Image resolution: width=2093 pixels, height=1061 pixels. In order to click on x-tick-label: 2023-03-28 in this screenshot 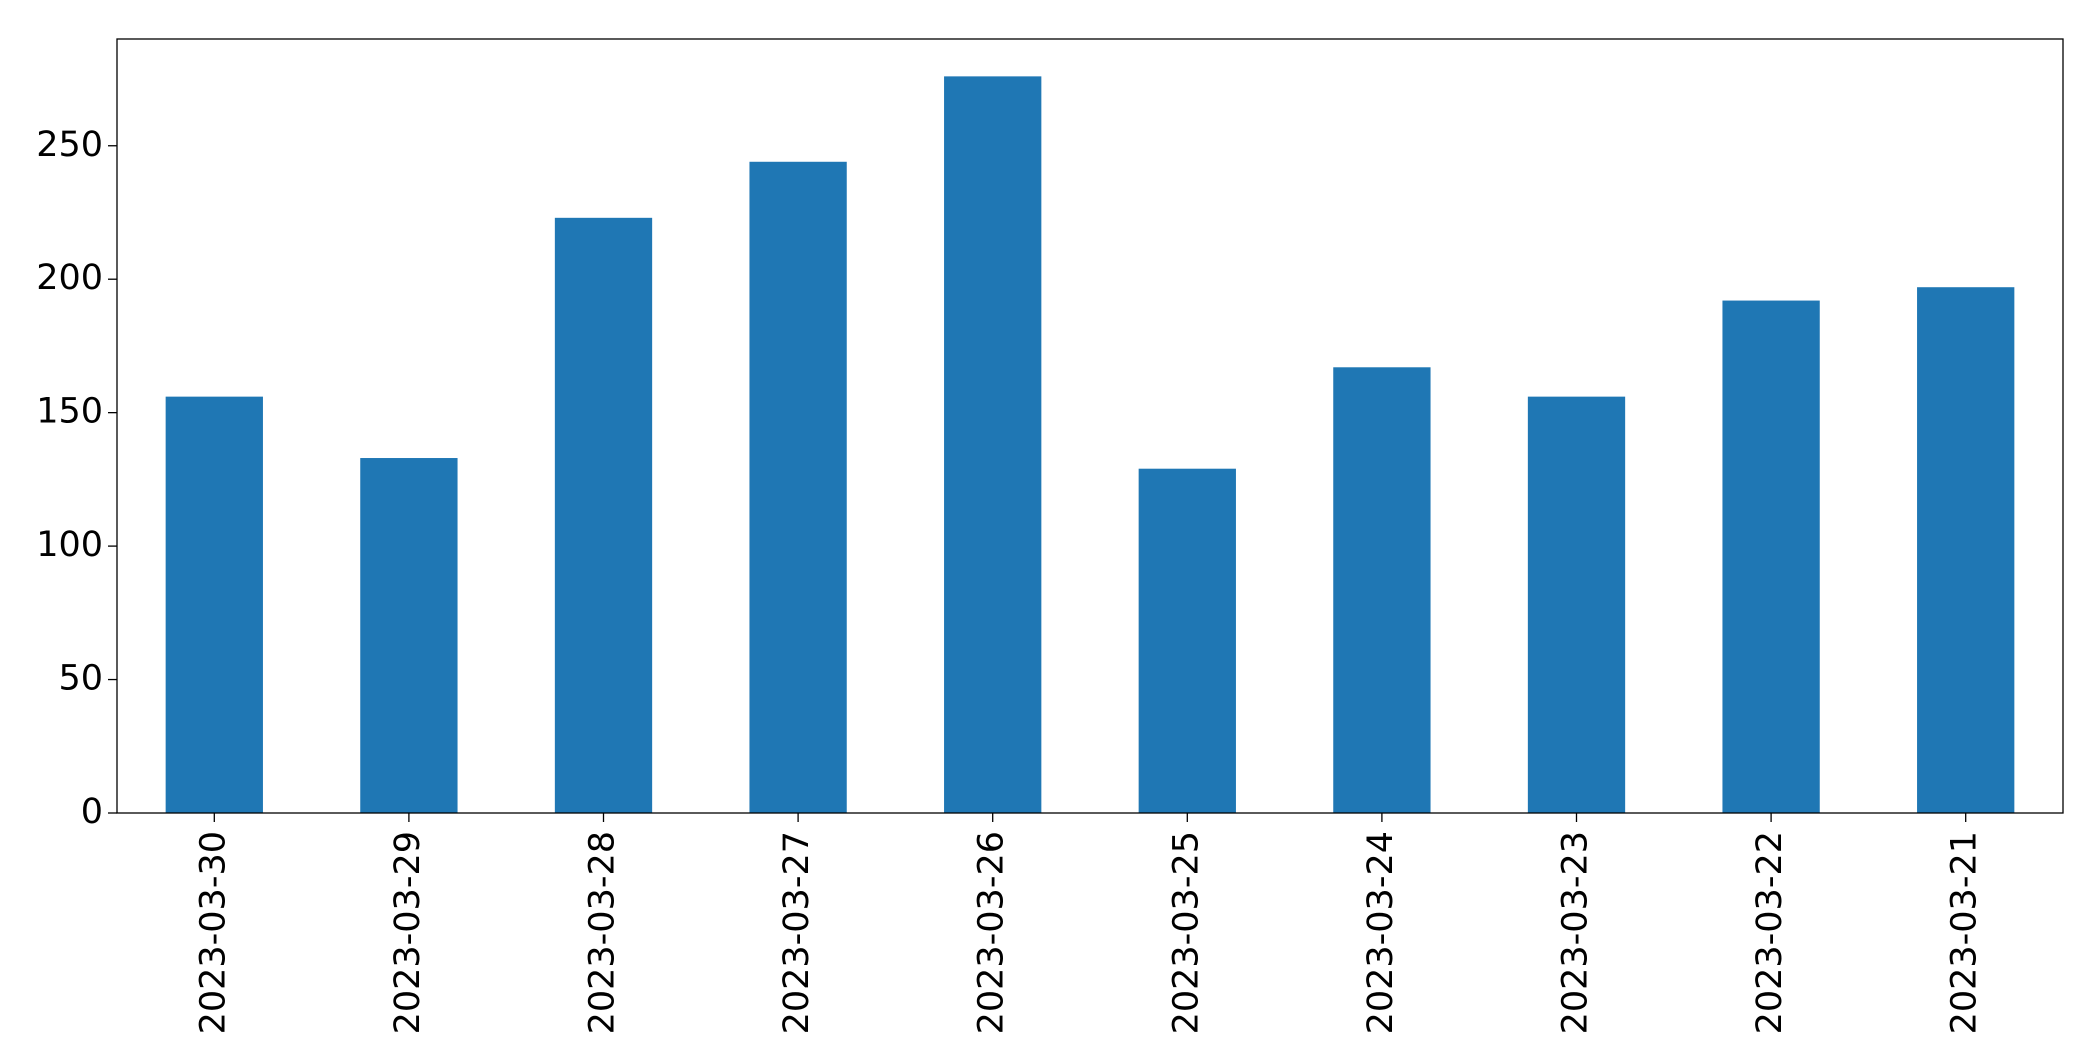, I will do `click(603, 932)`.